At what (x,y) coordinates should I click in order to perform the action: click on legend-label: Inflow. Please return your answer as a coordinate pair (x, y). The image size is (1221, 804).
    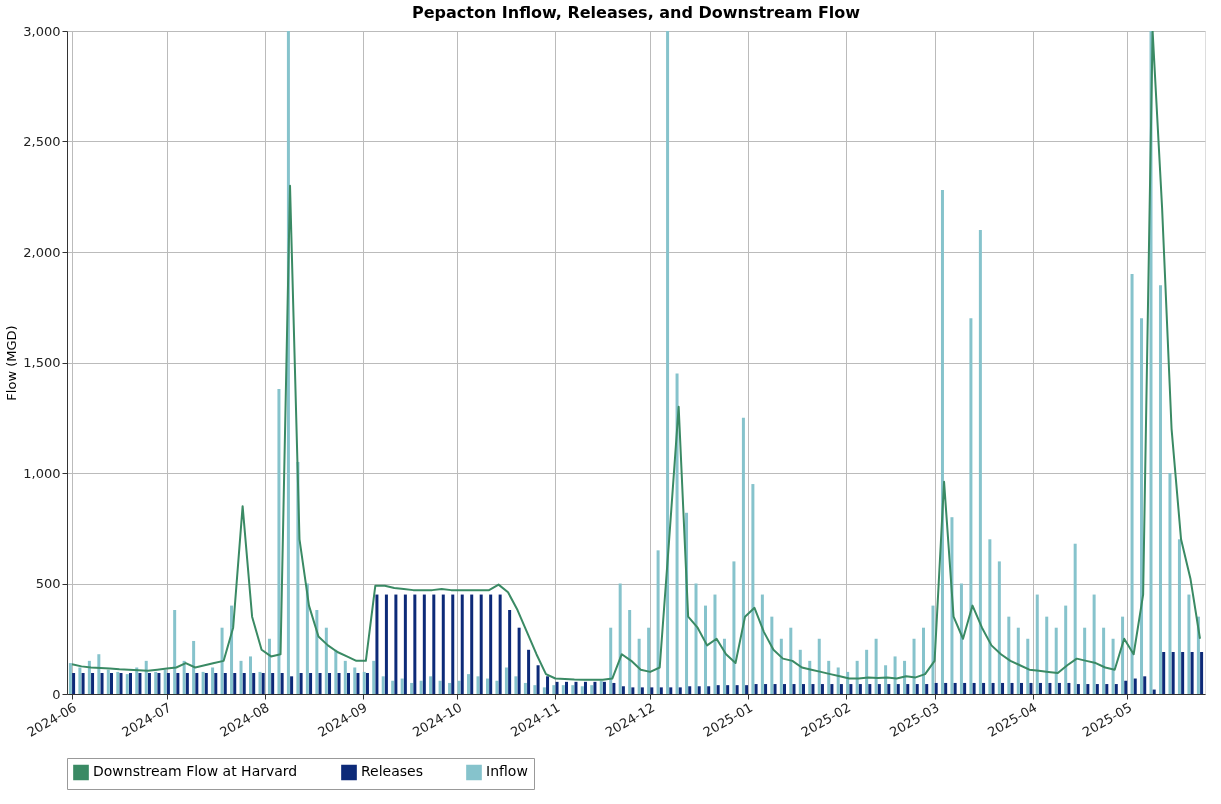
    Looking at the image, I should click on (507, 771).